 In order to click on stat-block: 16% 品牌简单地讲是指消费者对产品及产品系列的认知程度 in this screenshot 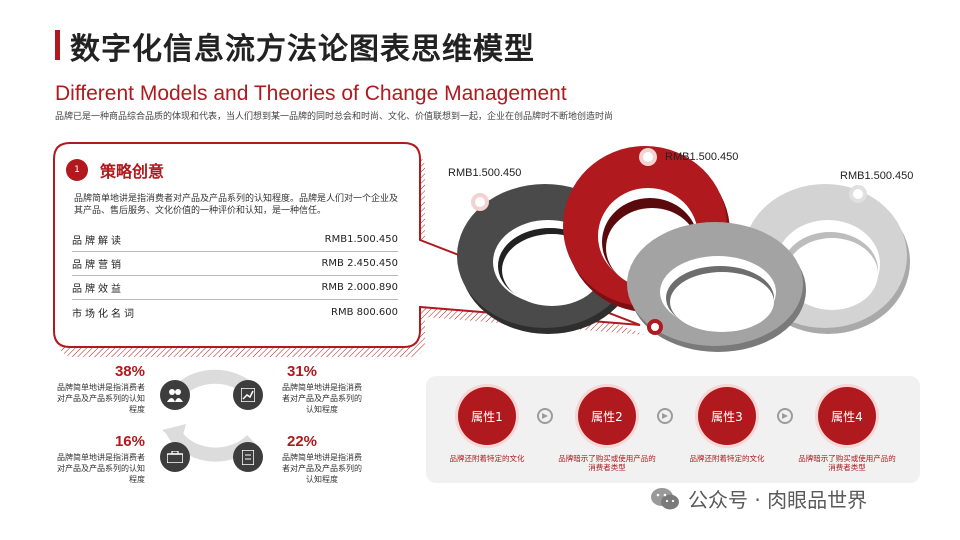, I will do `click(97, 459)`.